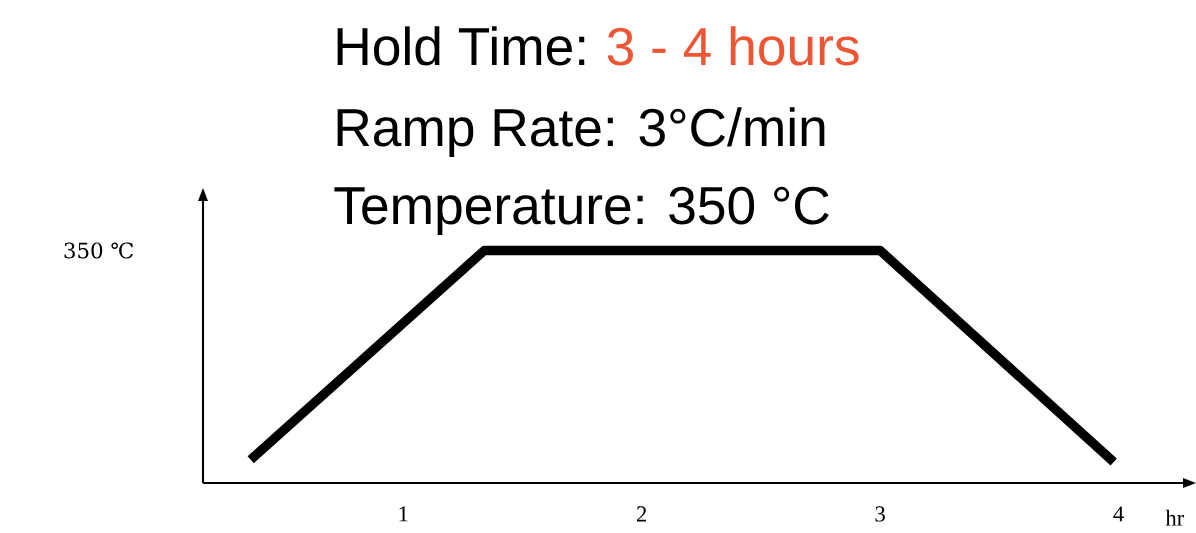 This screenshot has height=533, width=1196. I want to click on x-tick-label: 1, so click(403, 514).